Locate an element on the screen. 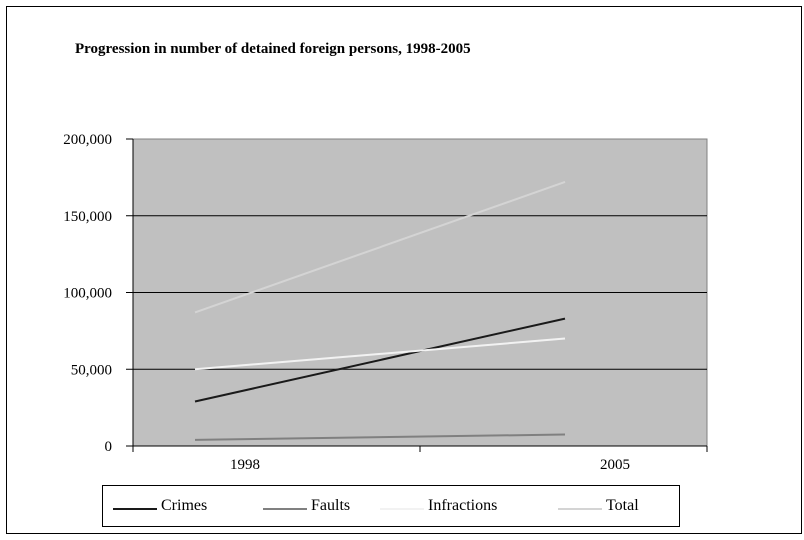 The image size is (804, 540). y-tick-label: 100,000 is located at coordinates (87, 294).